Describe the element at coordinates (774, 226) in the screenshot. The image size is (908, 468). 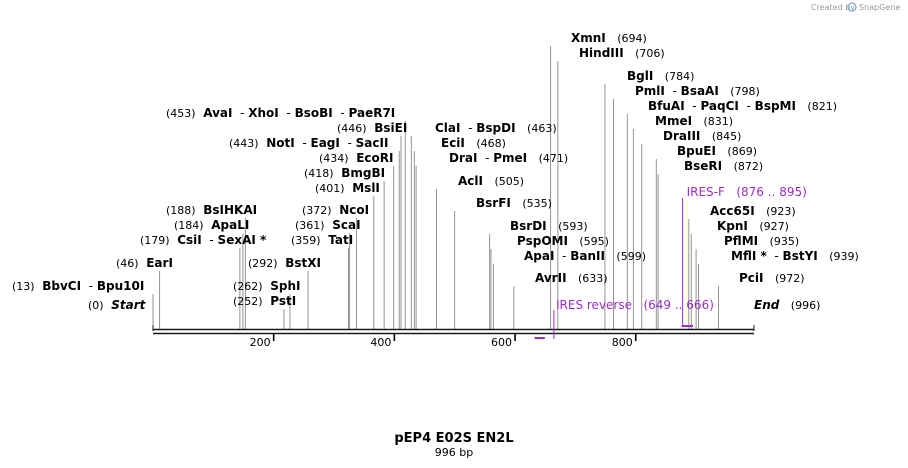
I see `site-position: (927)` at that location.